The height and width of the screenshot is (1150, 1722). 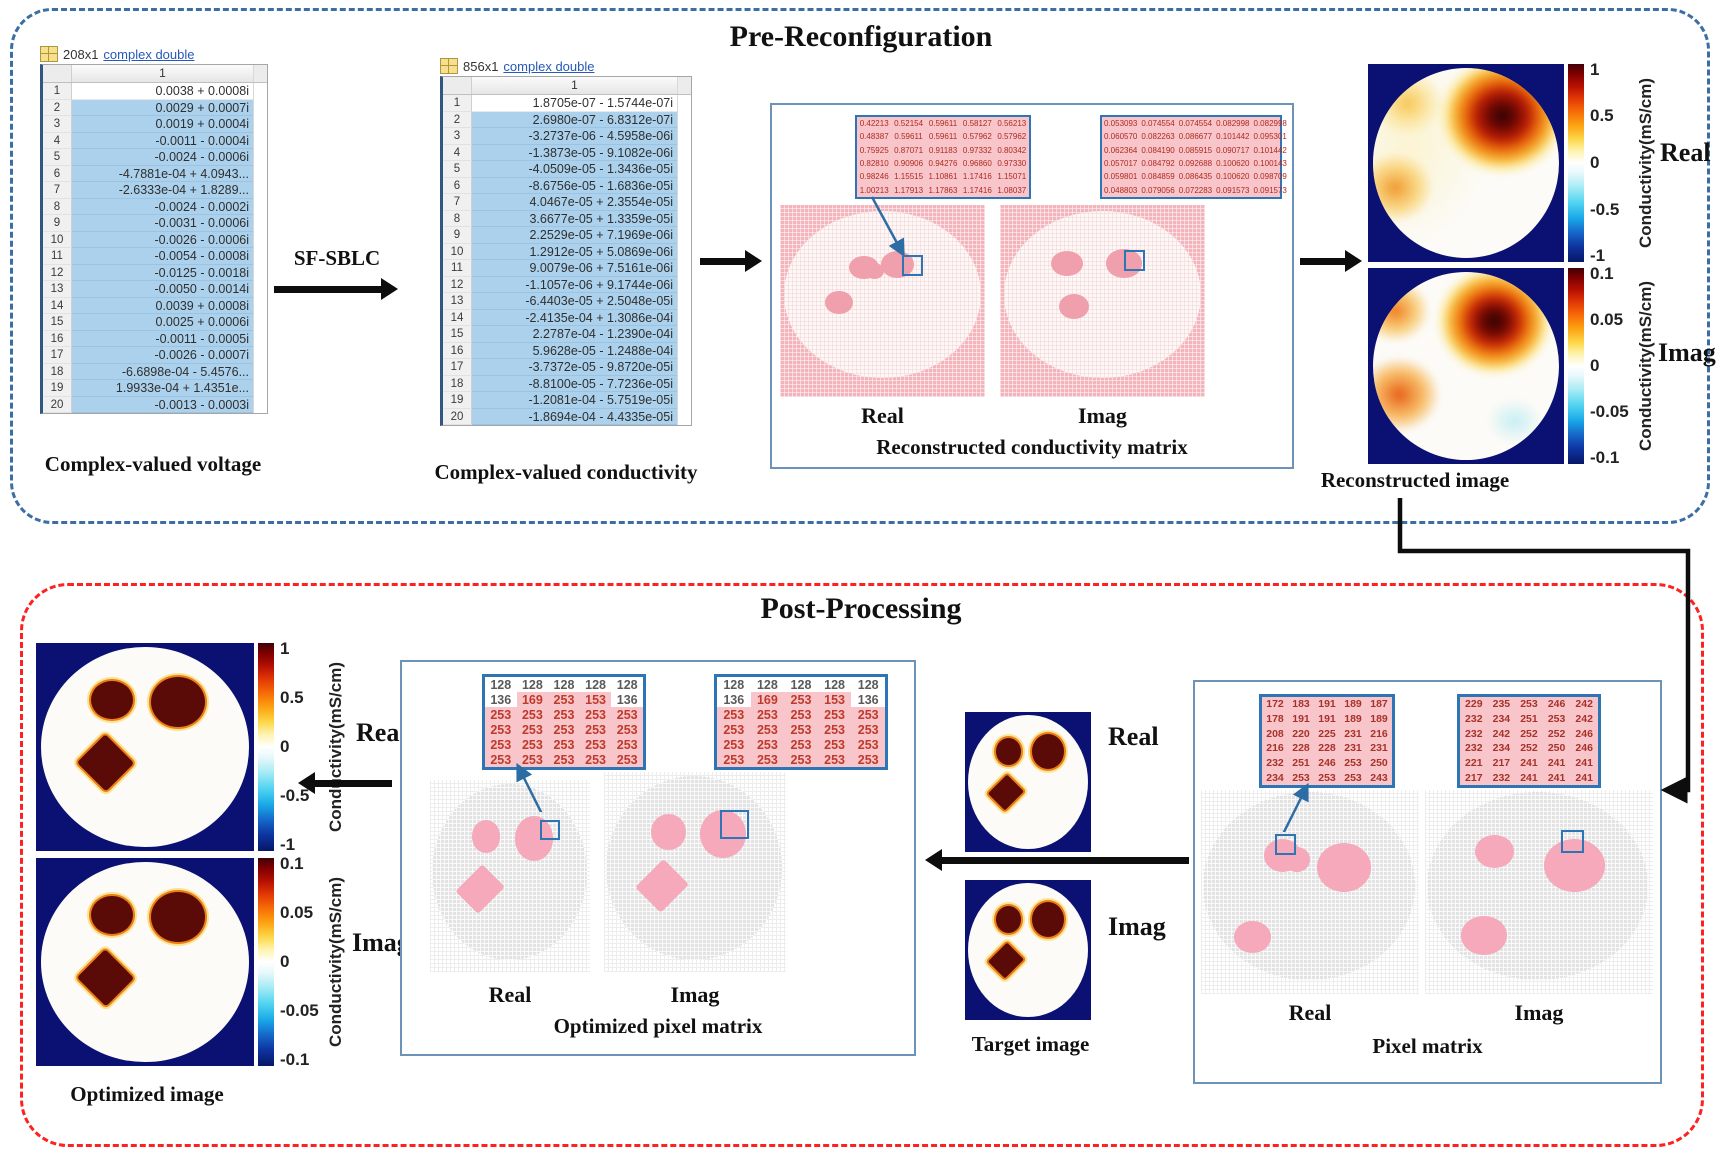 I want to click on matrix-cell: 246, so click(x=1584, y=748).